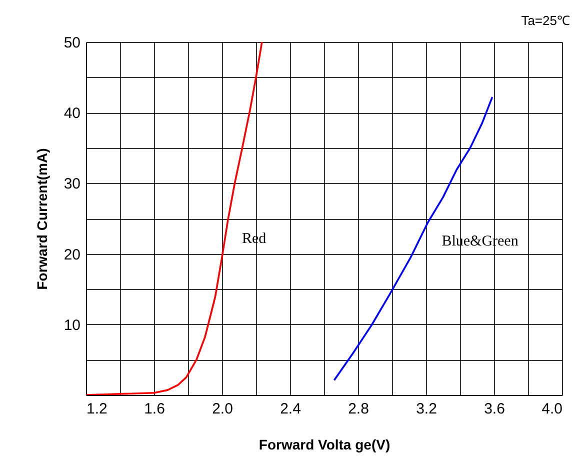 The image size is (579, 473). Describe the element at coordinates (154, 409) in the screenshot. I see `x-tick-label: 1.6` at that location.